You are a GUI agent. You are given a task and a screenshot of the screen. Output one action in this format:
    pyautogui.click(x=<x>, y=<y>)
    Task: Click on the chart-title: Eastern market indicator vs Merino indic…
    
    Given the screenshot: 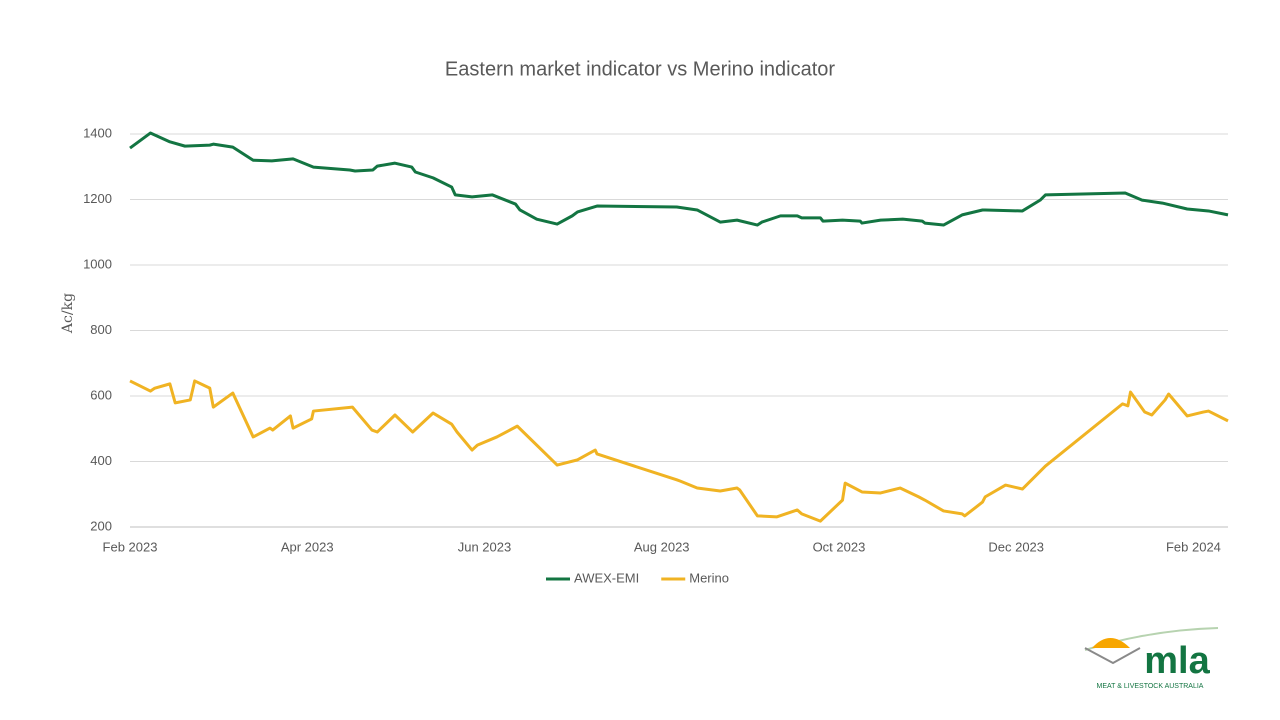 What is the action you would take?
    pyautogui.click(x=640, y=69)
    